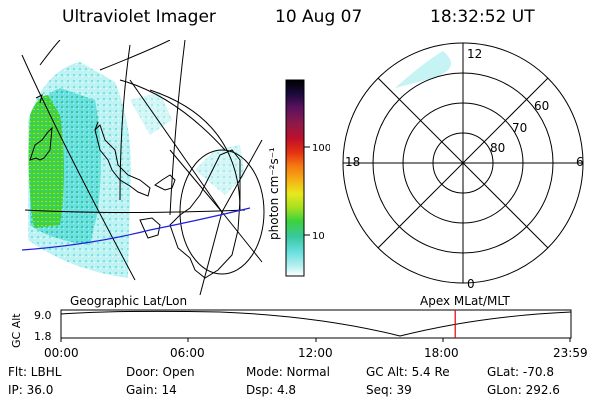 Image resolution: width=600 pixels, height=400 pixels. What do you see at coordinates (474, 54) in the screenshot?
I see `mlt-label-12: 12` at bounding box center [474, 54].